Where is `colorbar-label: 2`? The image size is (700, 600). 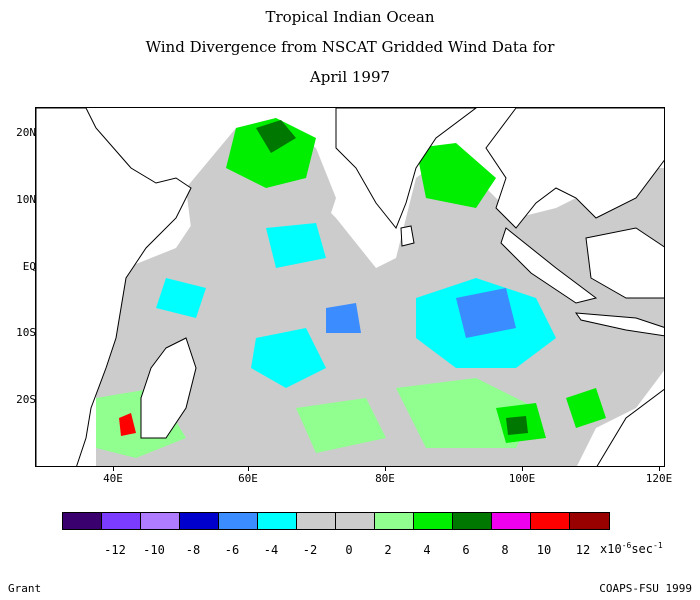
colorbar-label: 2 is located at coordinates (388, 550).